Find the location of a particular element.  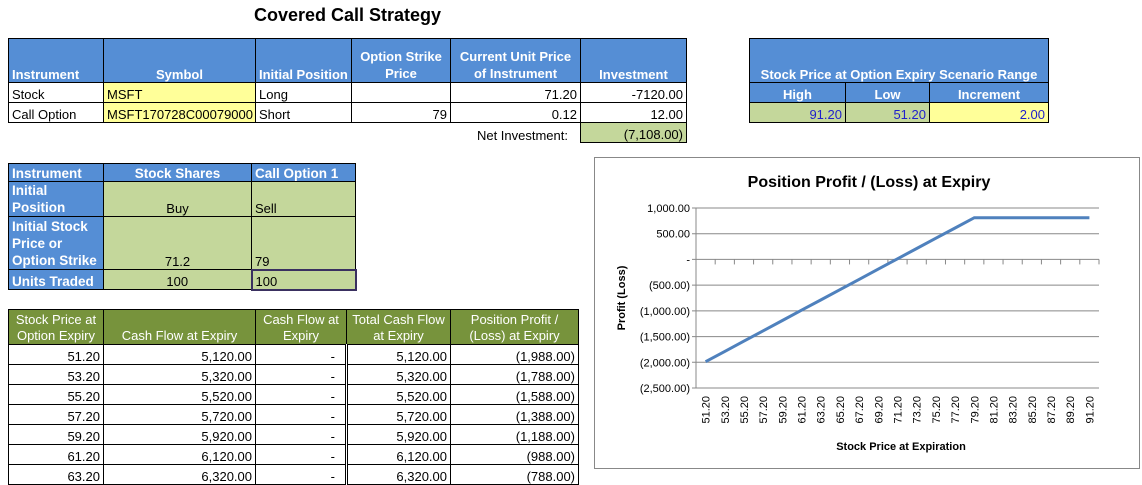

stock-initial-price: 71.2 is located at coordinates (178, 243).